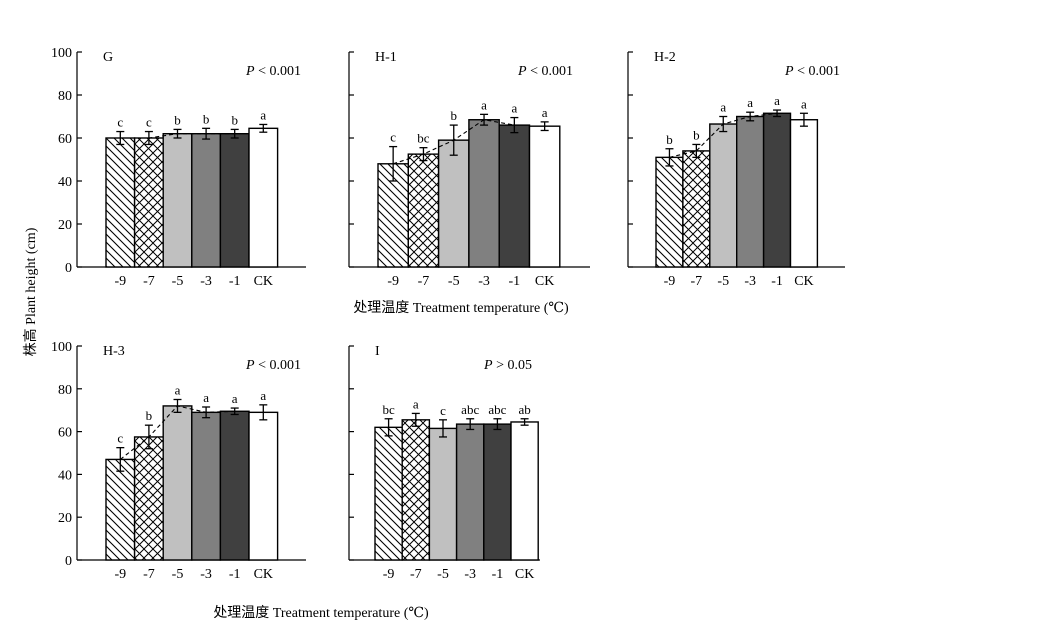  Describe the element at coordinates (114, 351) in the screenshot. I see `panel-title: H-3` at that location.